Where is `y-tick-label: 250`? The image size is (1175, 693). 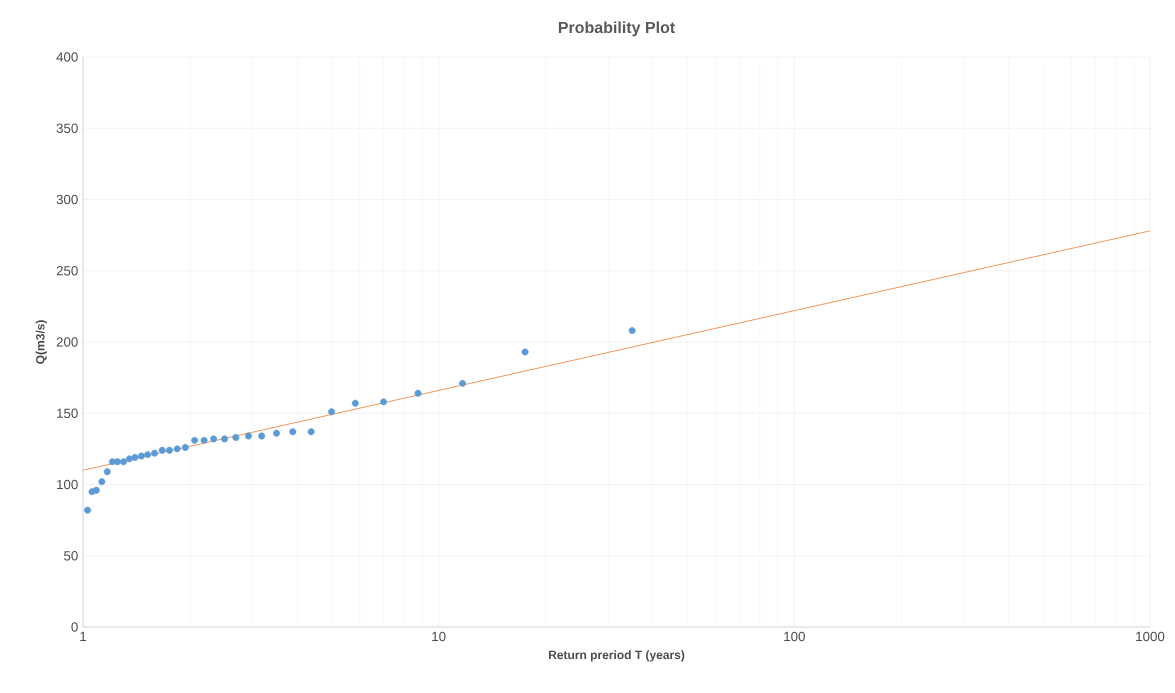 y-tick-label: 250 is located at coordinates (67, 271).